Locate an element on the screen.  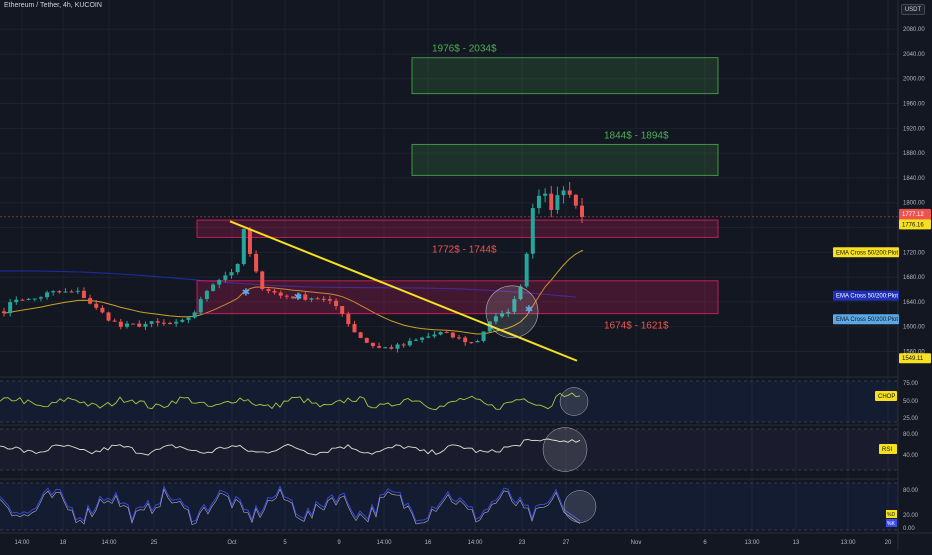
indicator-line-stoch is located at coordinates (290, 504).